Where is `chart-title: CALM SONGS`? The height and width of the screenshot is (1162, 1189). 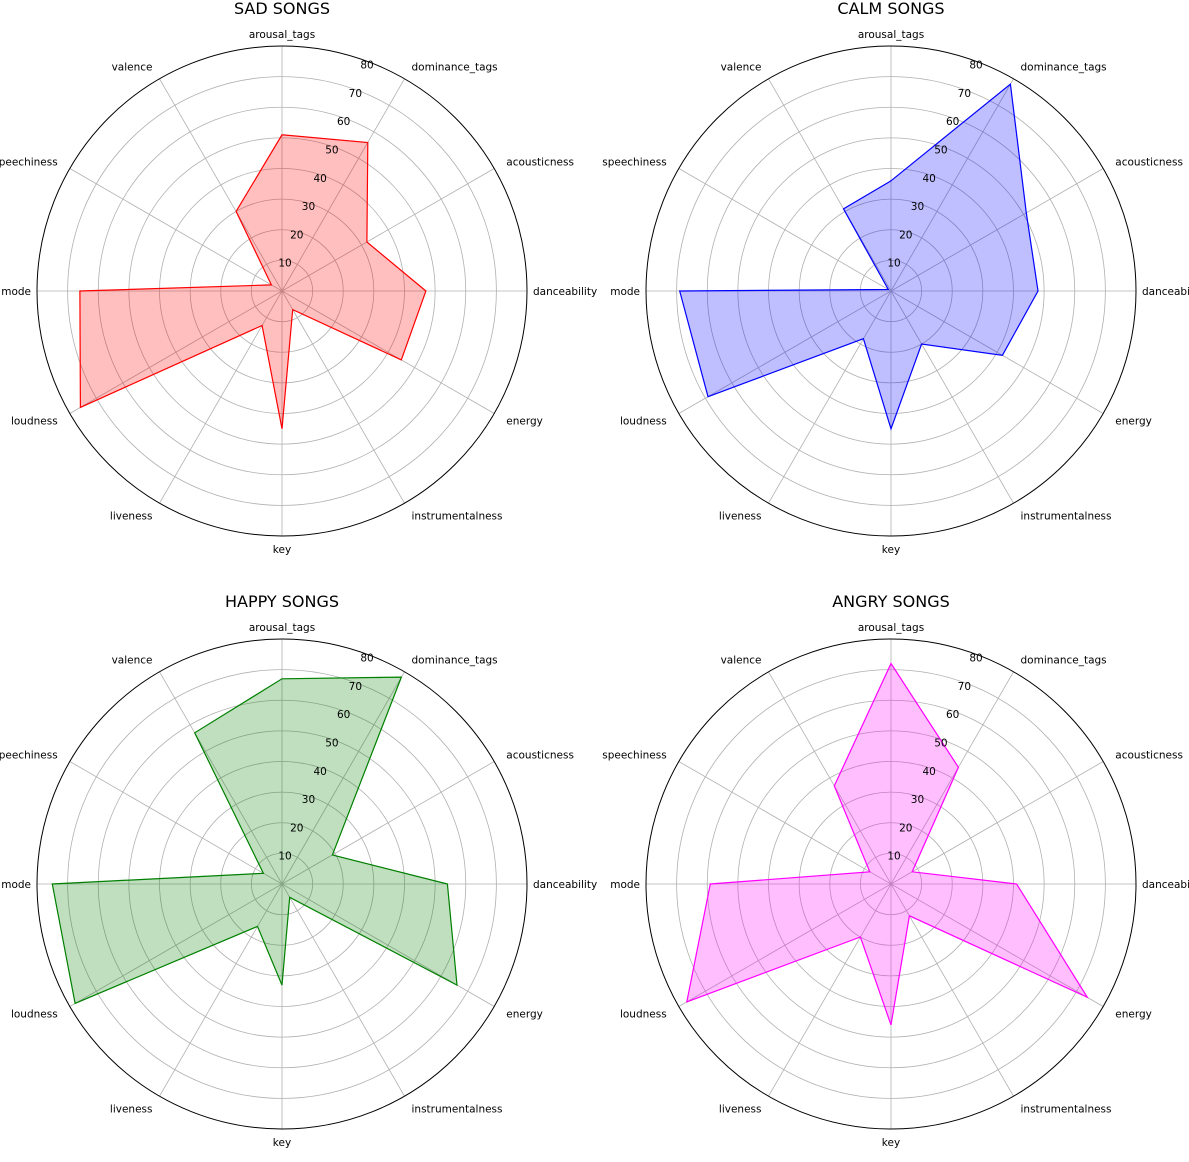 chart-title: CALM SONGS is located at coordinates (890, 9).